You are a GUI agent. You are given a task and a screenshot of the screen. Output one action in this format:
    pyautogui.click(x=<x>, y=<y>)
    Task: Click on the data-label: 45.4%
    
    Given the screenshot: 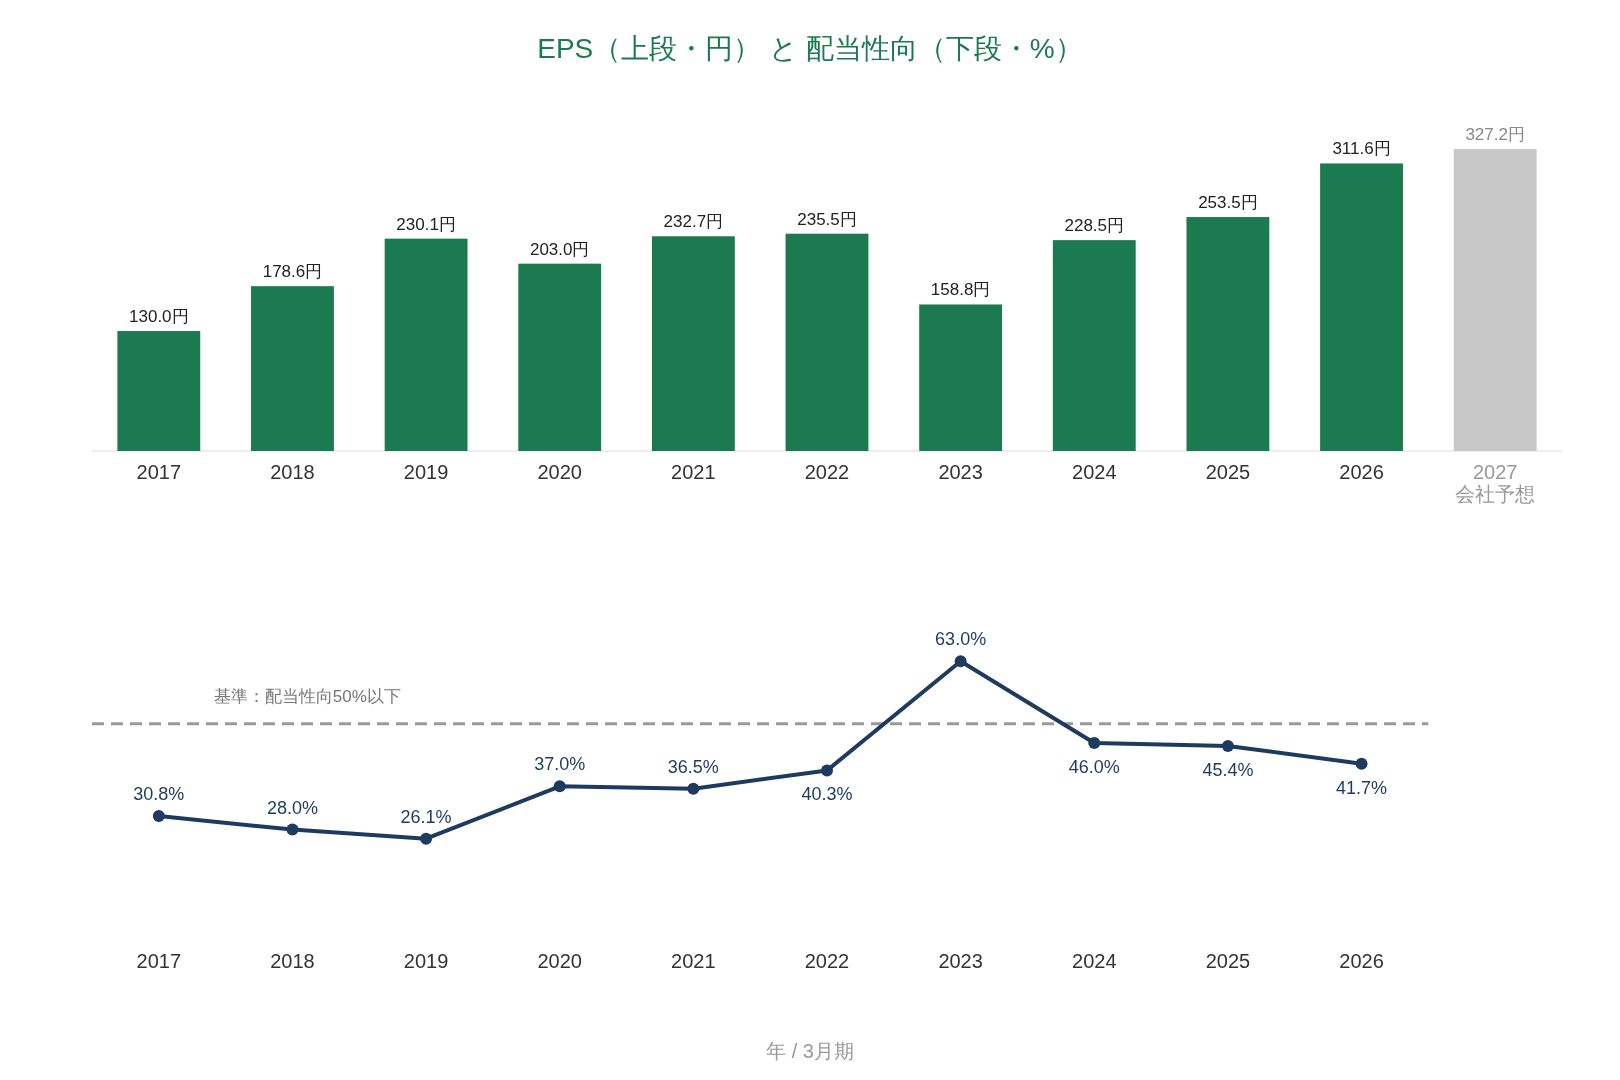 What is the action you would take?
    pyautogui.click(x=1228, y=769)
    